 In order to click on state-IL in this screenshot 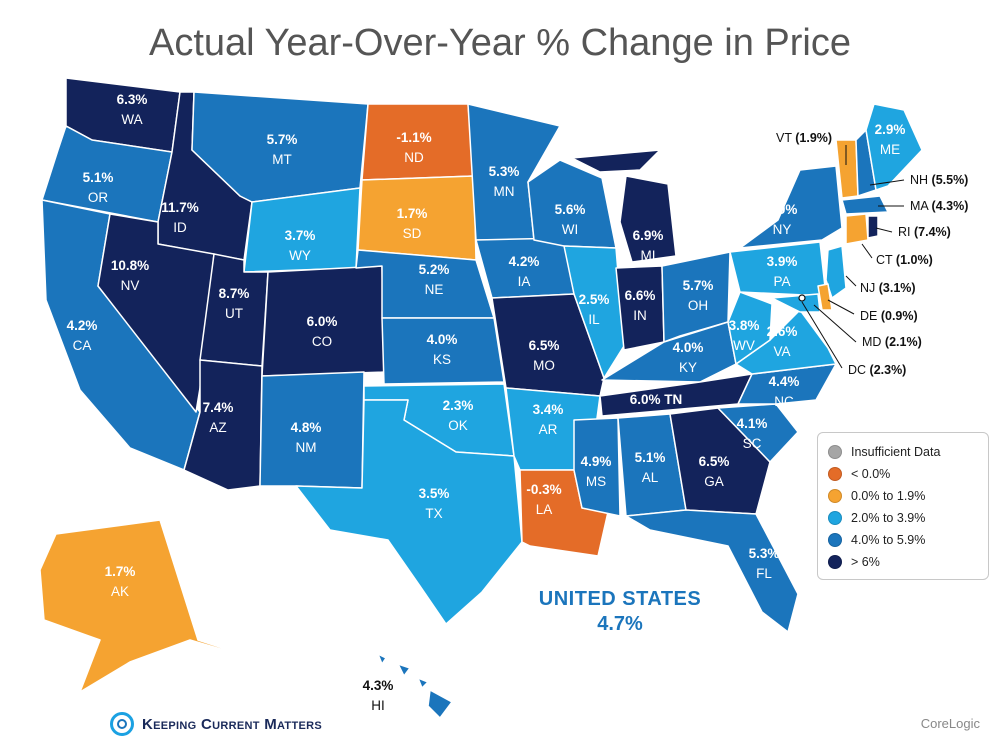, I will do `click(594, 312)`.